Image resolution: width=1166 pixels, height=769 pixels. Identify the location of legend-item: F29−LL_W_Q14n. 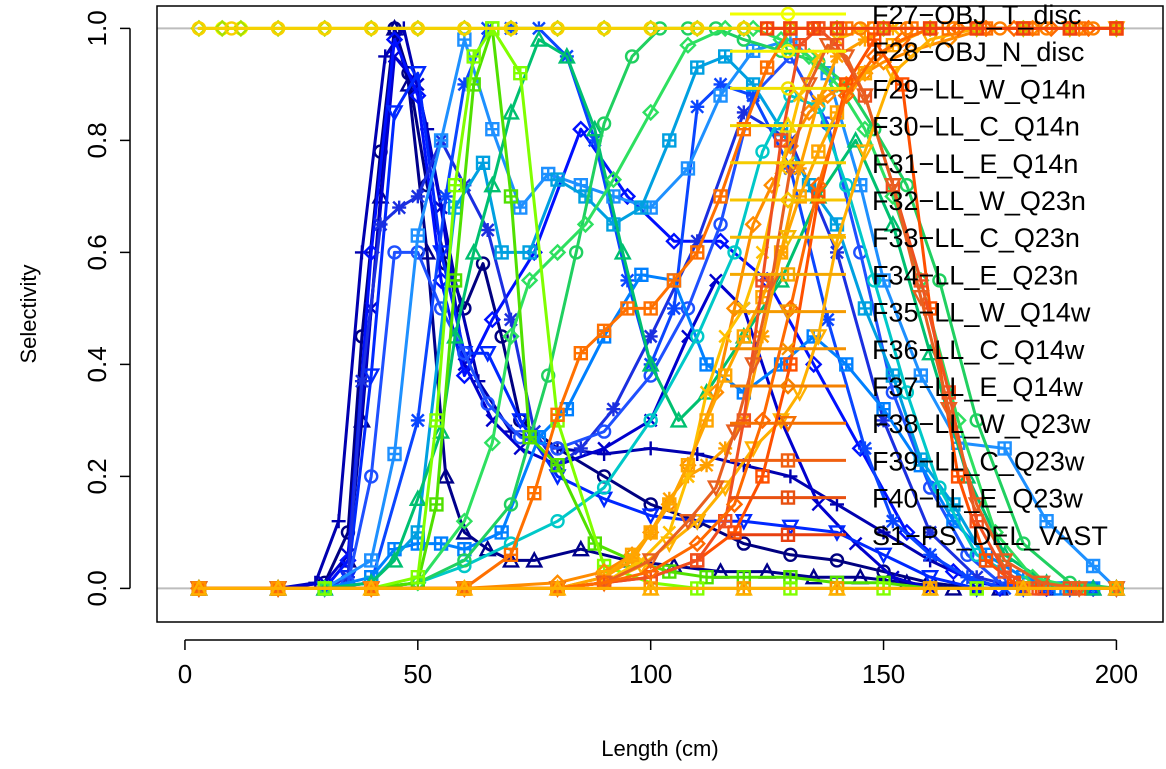
(908, 89).